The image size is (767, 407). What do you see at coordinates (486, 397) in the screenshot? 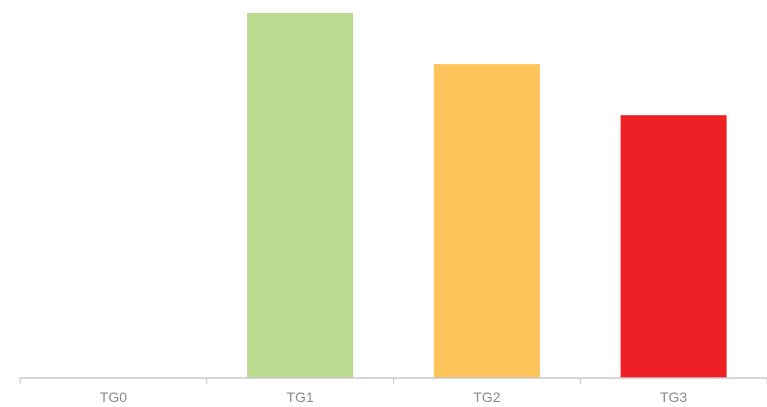
I see `tick-label-tg2: TG2` at bounding box center [486, 397].